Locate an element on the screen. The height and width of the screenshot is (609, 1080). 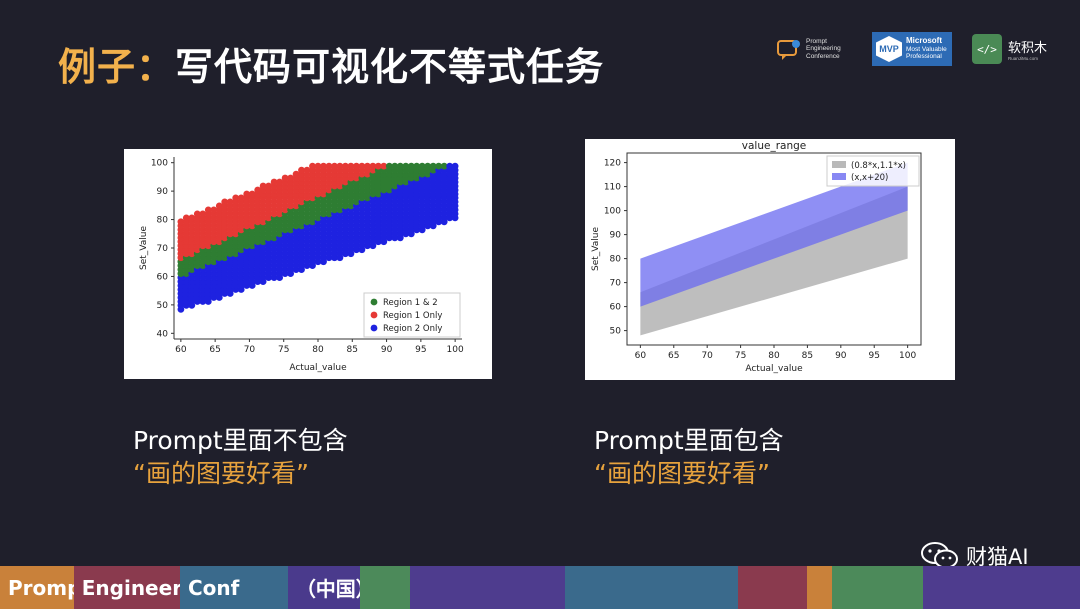
legend-label: Region 1 Only is located at coordinates (412, 316).